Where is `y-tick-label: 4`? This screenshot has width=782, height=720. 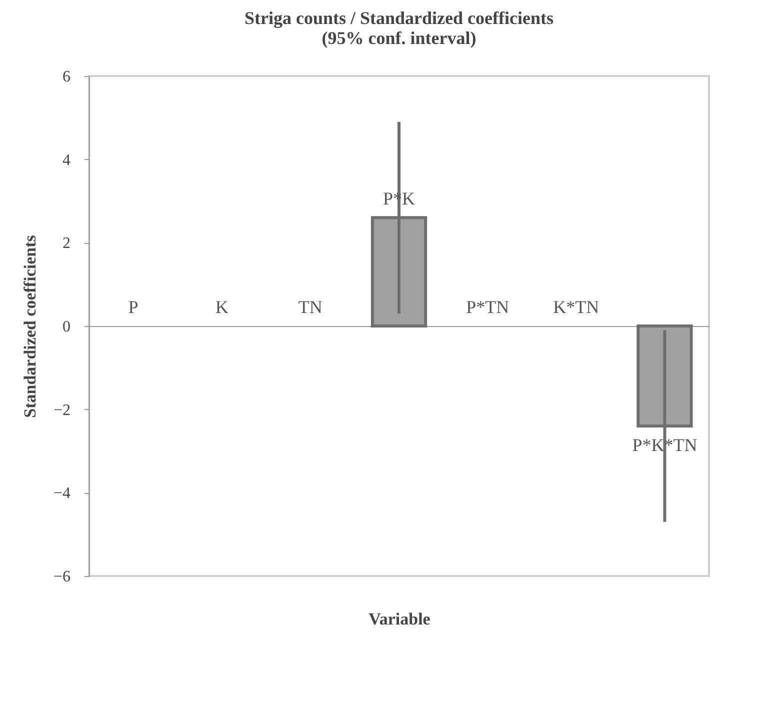
y-tick-label: 4 is located at coordinates (66, 160).